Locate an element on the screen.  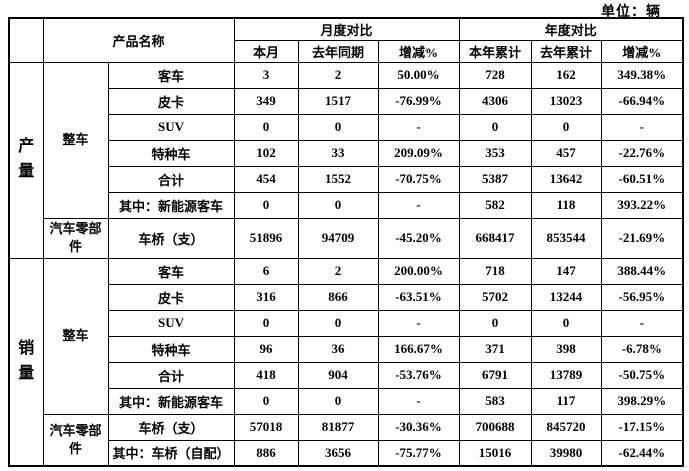
value-cell: 102 is located at coordinates (266, 153).